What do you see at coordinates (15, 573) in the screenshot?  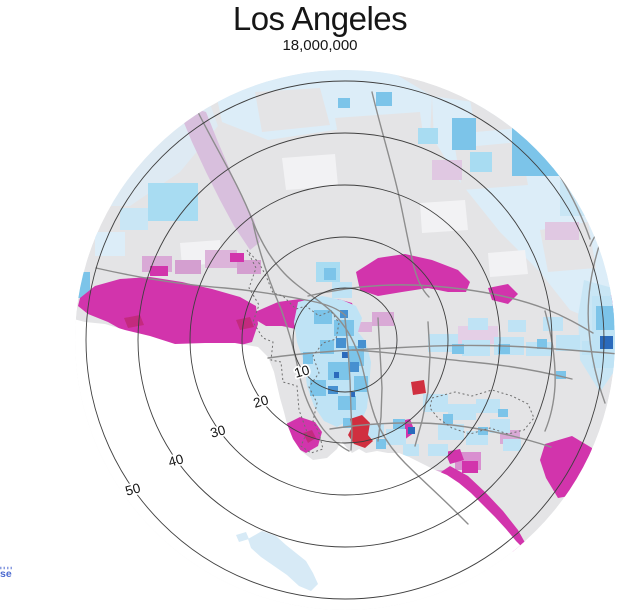 I see `legend-fragment: se` at bounding box center [15, 573].